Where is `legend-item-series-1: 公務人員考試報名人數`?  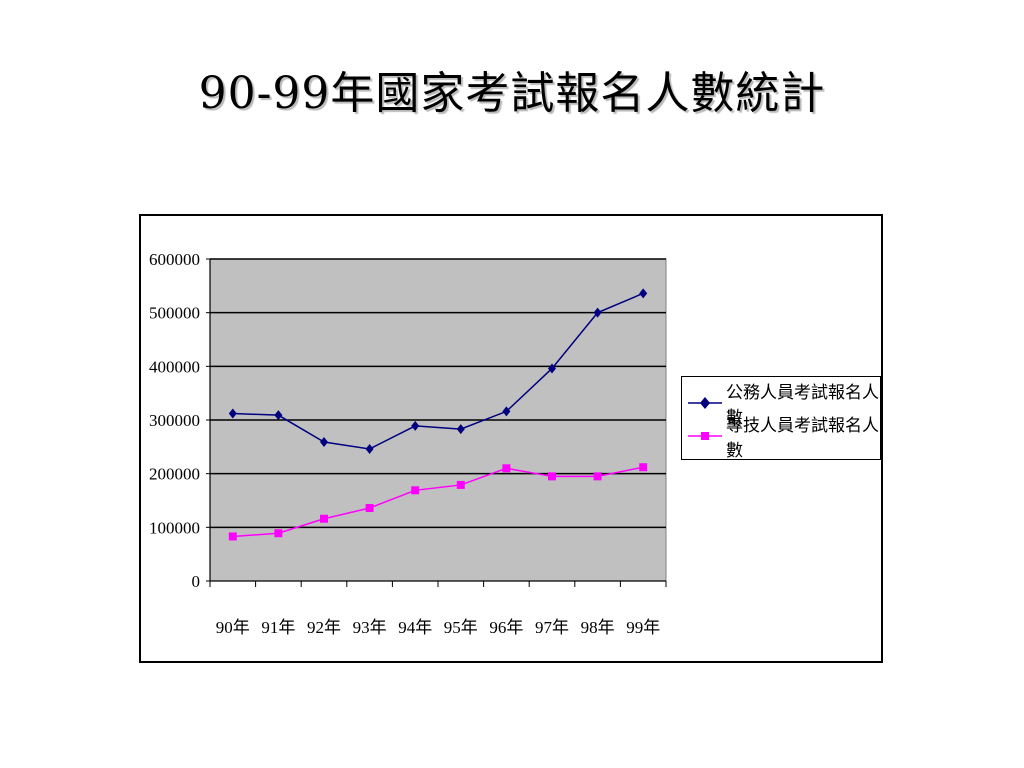 legend-item-series-1: 公務人員考試報名人數 is located at coordinates (784, 405).